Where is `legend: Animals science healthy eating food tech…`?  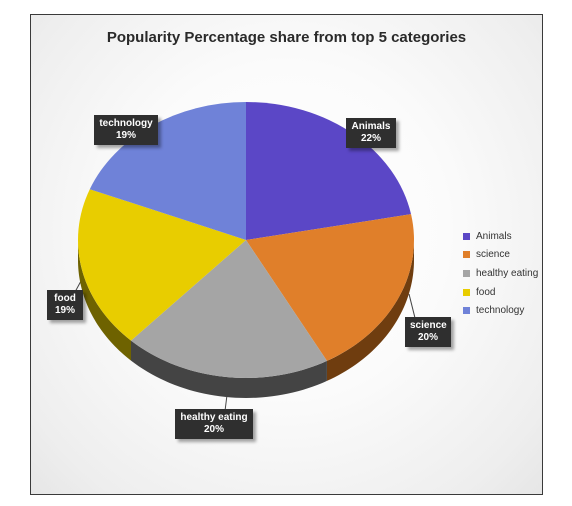
legend: Animals science healthy eating food tech… is located at coordinates (500, 273).